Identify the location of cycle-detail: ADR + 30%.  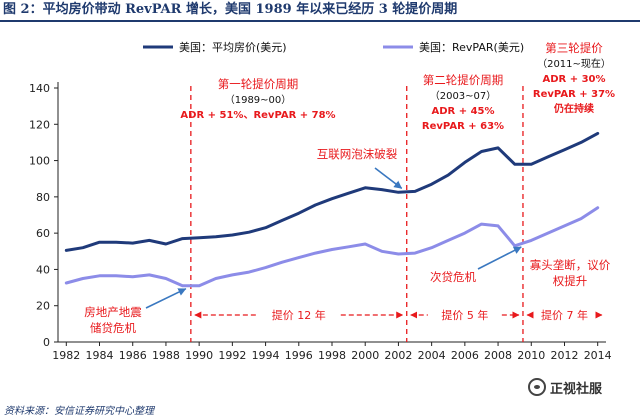
(573, 79).